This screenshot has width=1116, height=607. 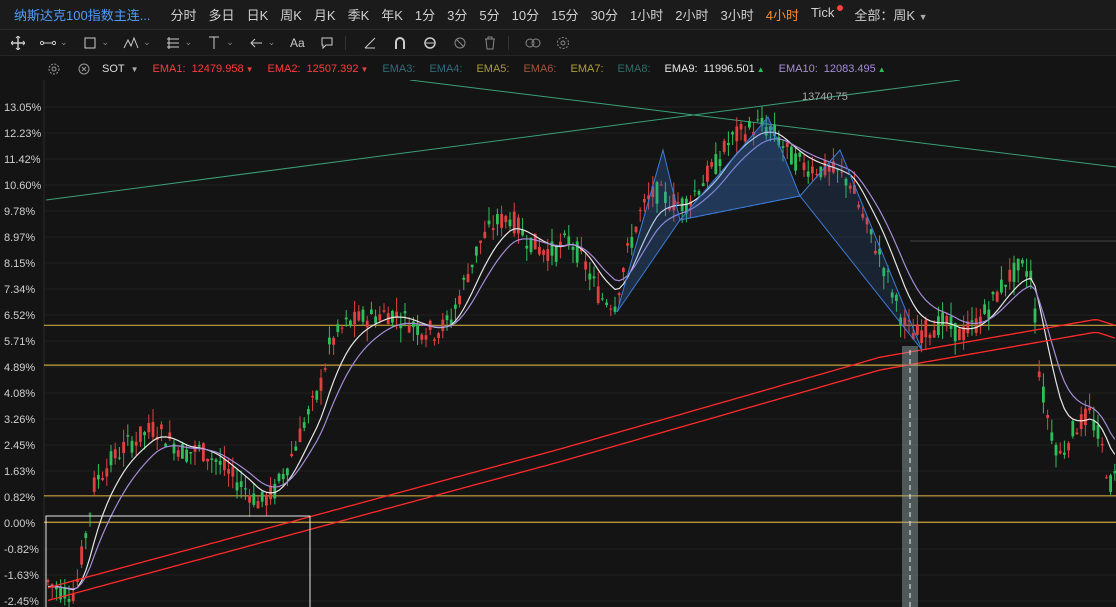 What do you see at coordinates (392, 15) in the screenshot?
I see `timeframe-tab: 年K` at bounding box center [392, 15].